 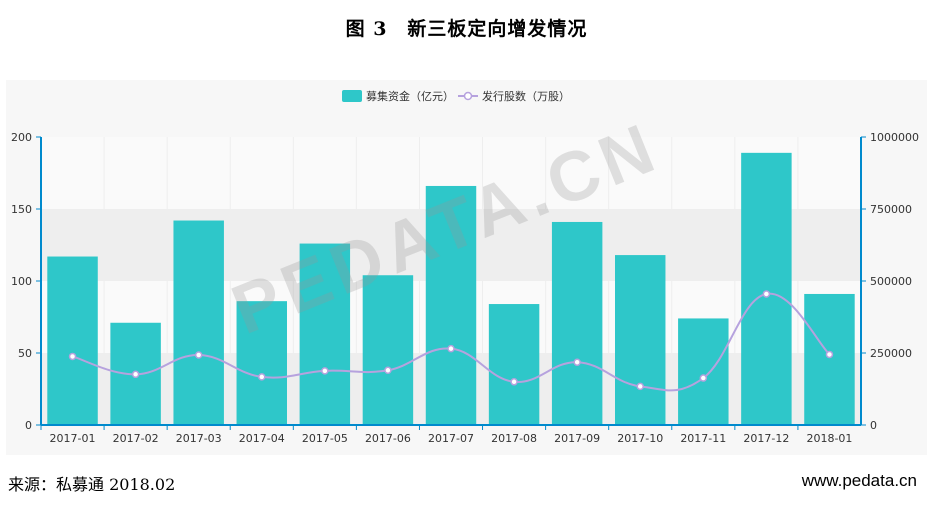 What do you see at coordinates (894, 137) in the screenshot?
I see `y-right-tick-label: 1000000` at bounding box center [894, 137].